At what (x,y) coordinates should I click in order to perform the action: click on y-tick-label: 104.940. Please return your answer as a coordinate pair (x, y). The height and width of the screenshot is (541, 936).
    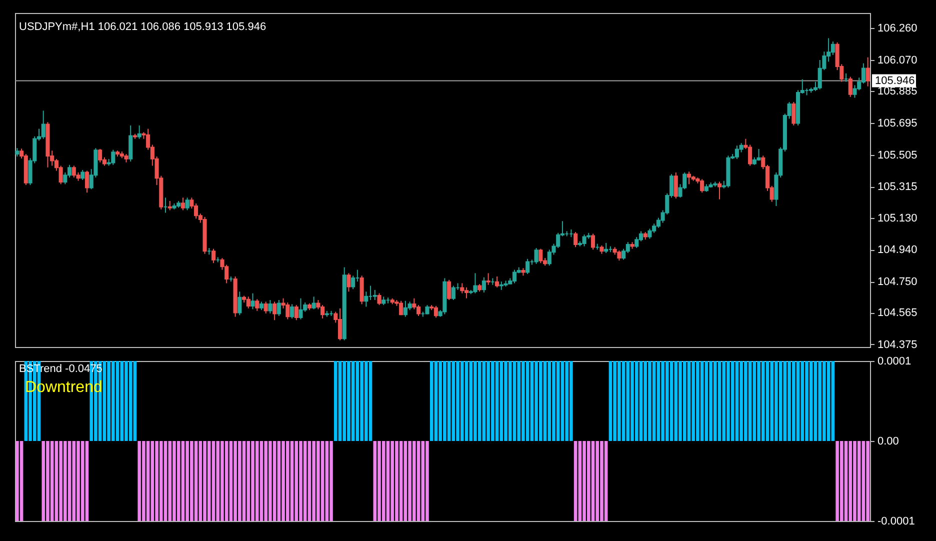
    Looking at the image, I should click on (898, 250).